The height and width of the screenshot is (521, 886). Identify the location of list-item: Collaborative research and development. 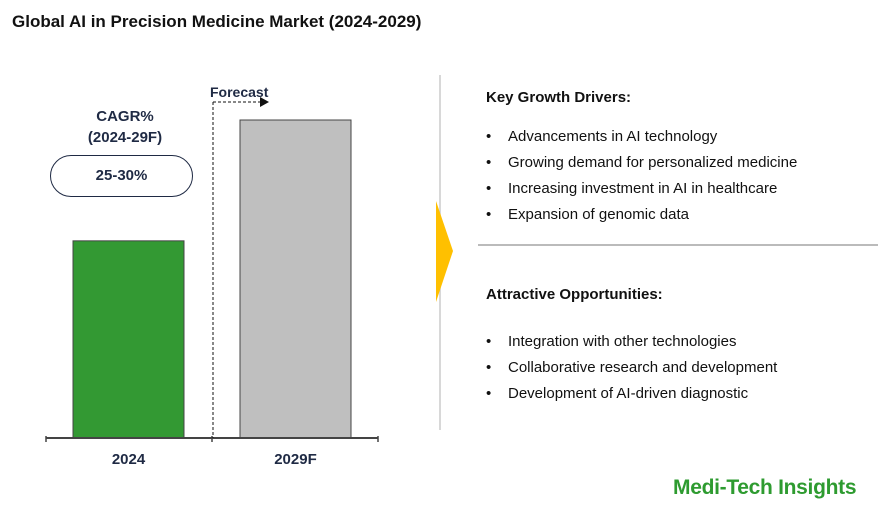
(631, 372).